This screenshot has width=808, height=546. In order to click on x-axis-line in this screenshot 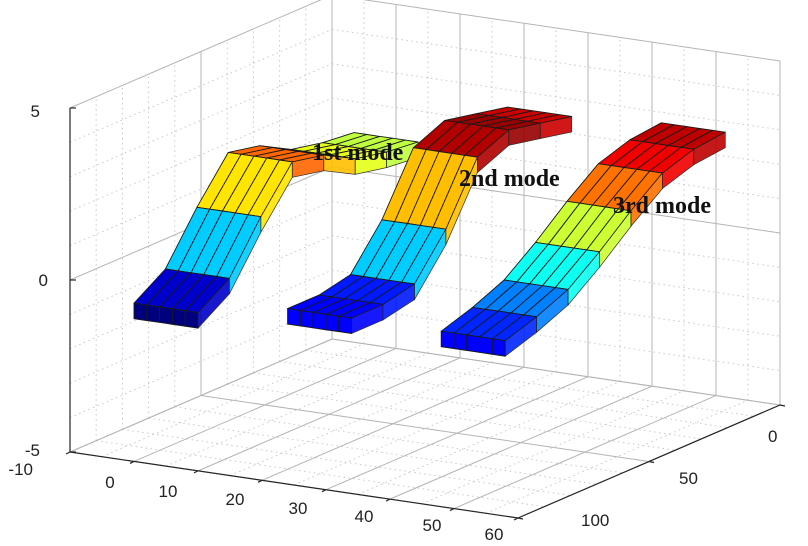, I will do `click(294, 485)`.